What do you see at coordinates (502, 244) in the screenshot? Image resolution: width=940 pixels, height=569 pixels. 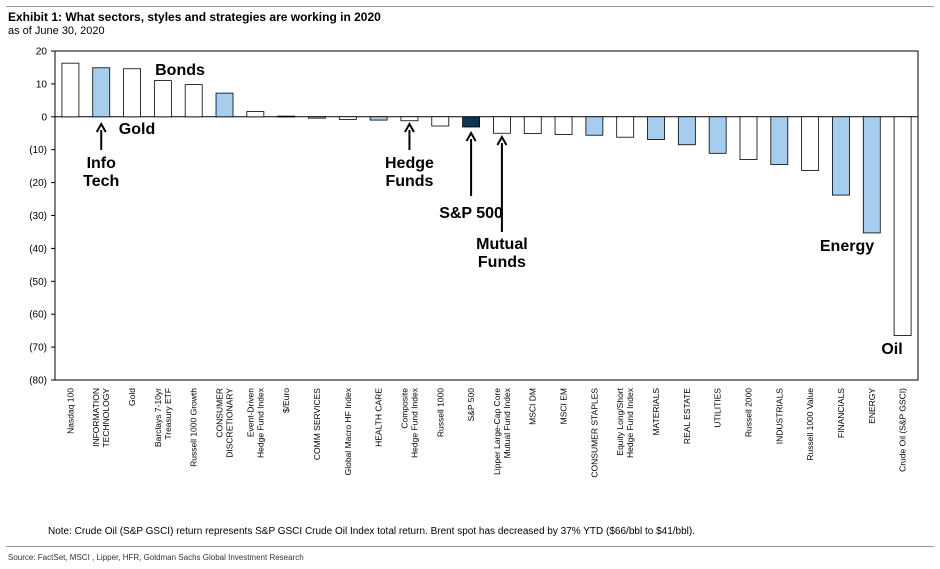 I see `annotation-text: Mutual` at bounding box center [502, 244].